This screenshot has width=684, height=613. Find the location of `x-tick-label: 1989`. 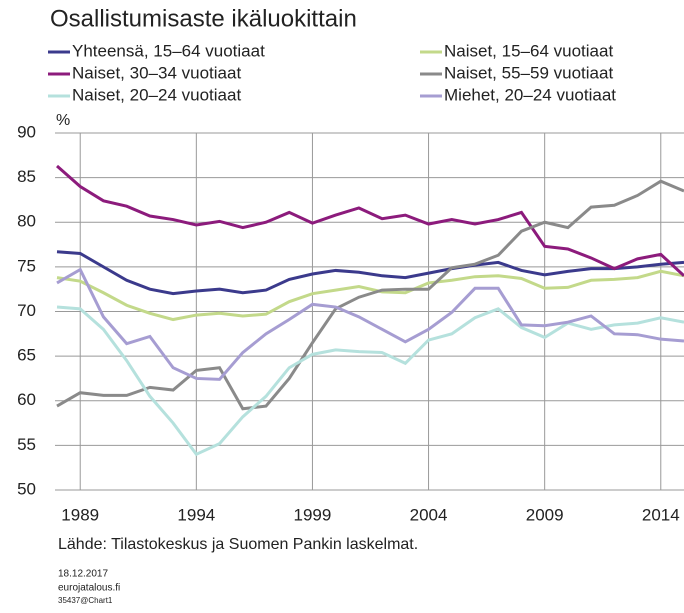

x-tick-label: 1989 is located at coordinates (80, 514).